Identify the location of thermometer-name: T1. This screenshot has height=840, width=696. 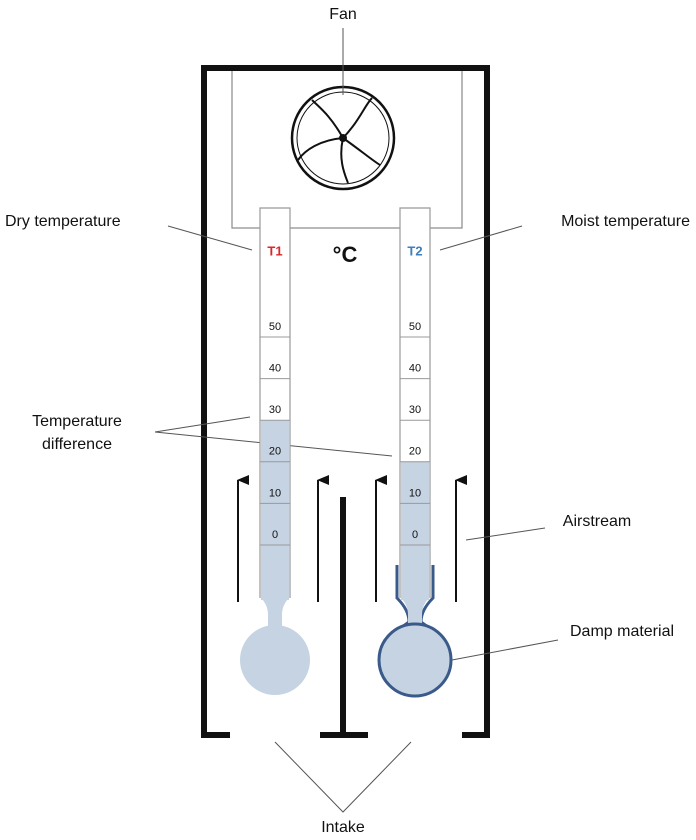
(274, 250).